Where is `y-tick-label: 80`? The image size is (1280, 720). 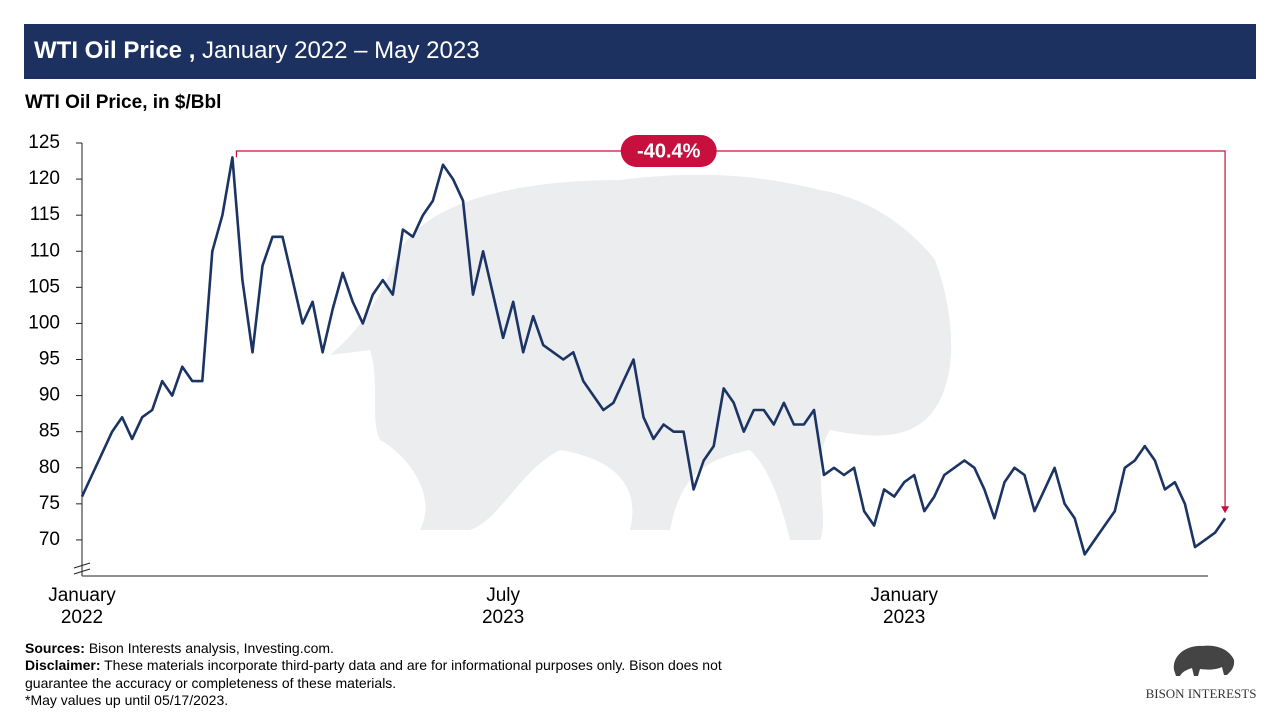 y-tick-label: 80 is located at coordinates (49, 467).